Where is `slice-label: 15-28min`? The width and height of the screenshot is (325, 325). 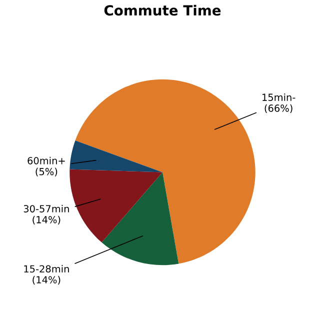 slice-label: 15-28min is located at coordinates (46, 269).